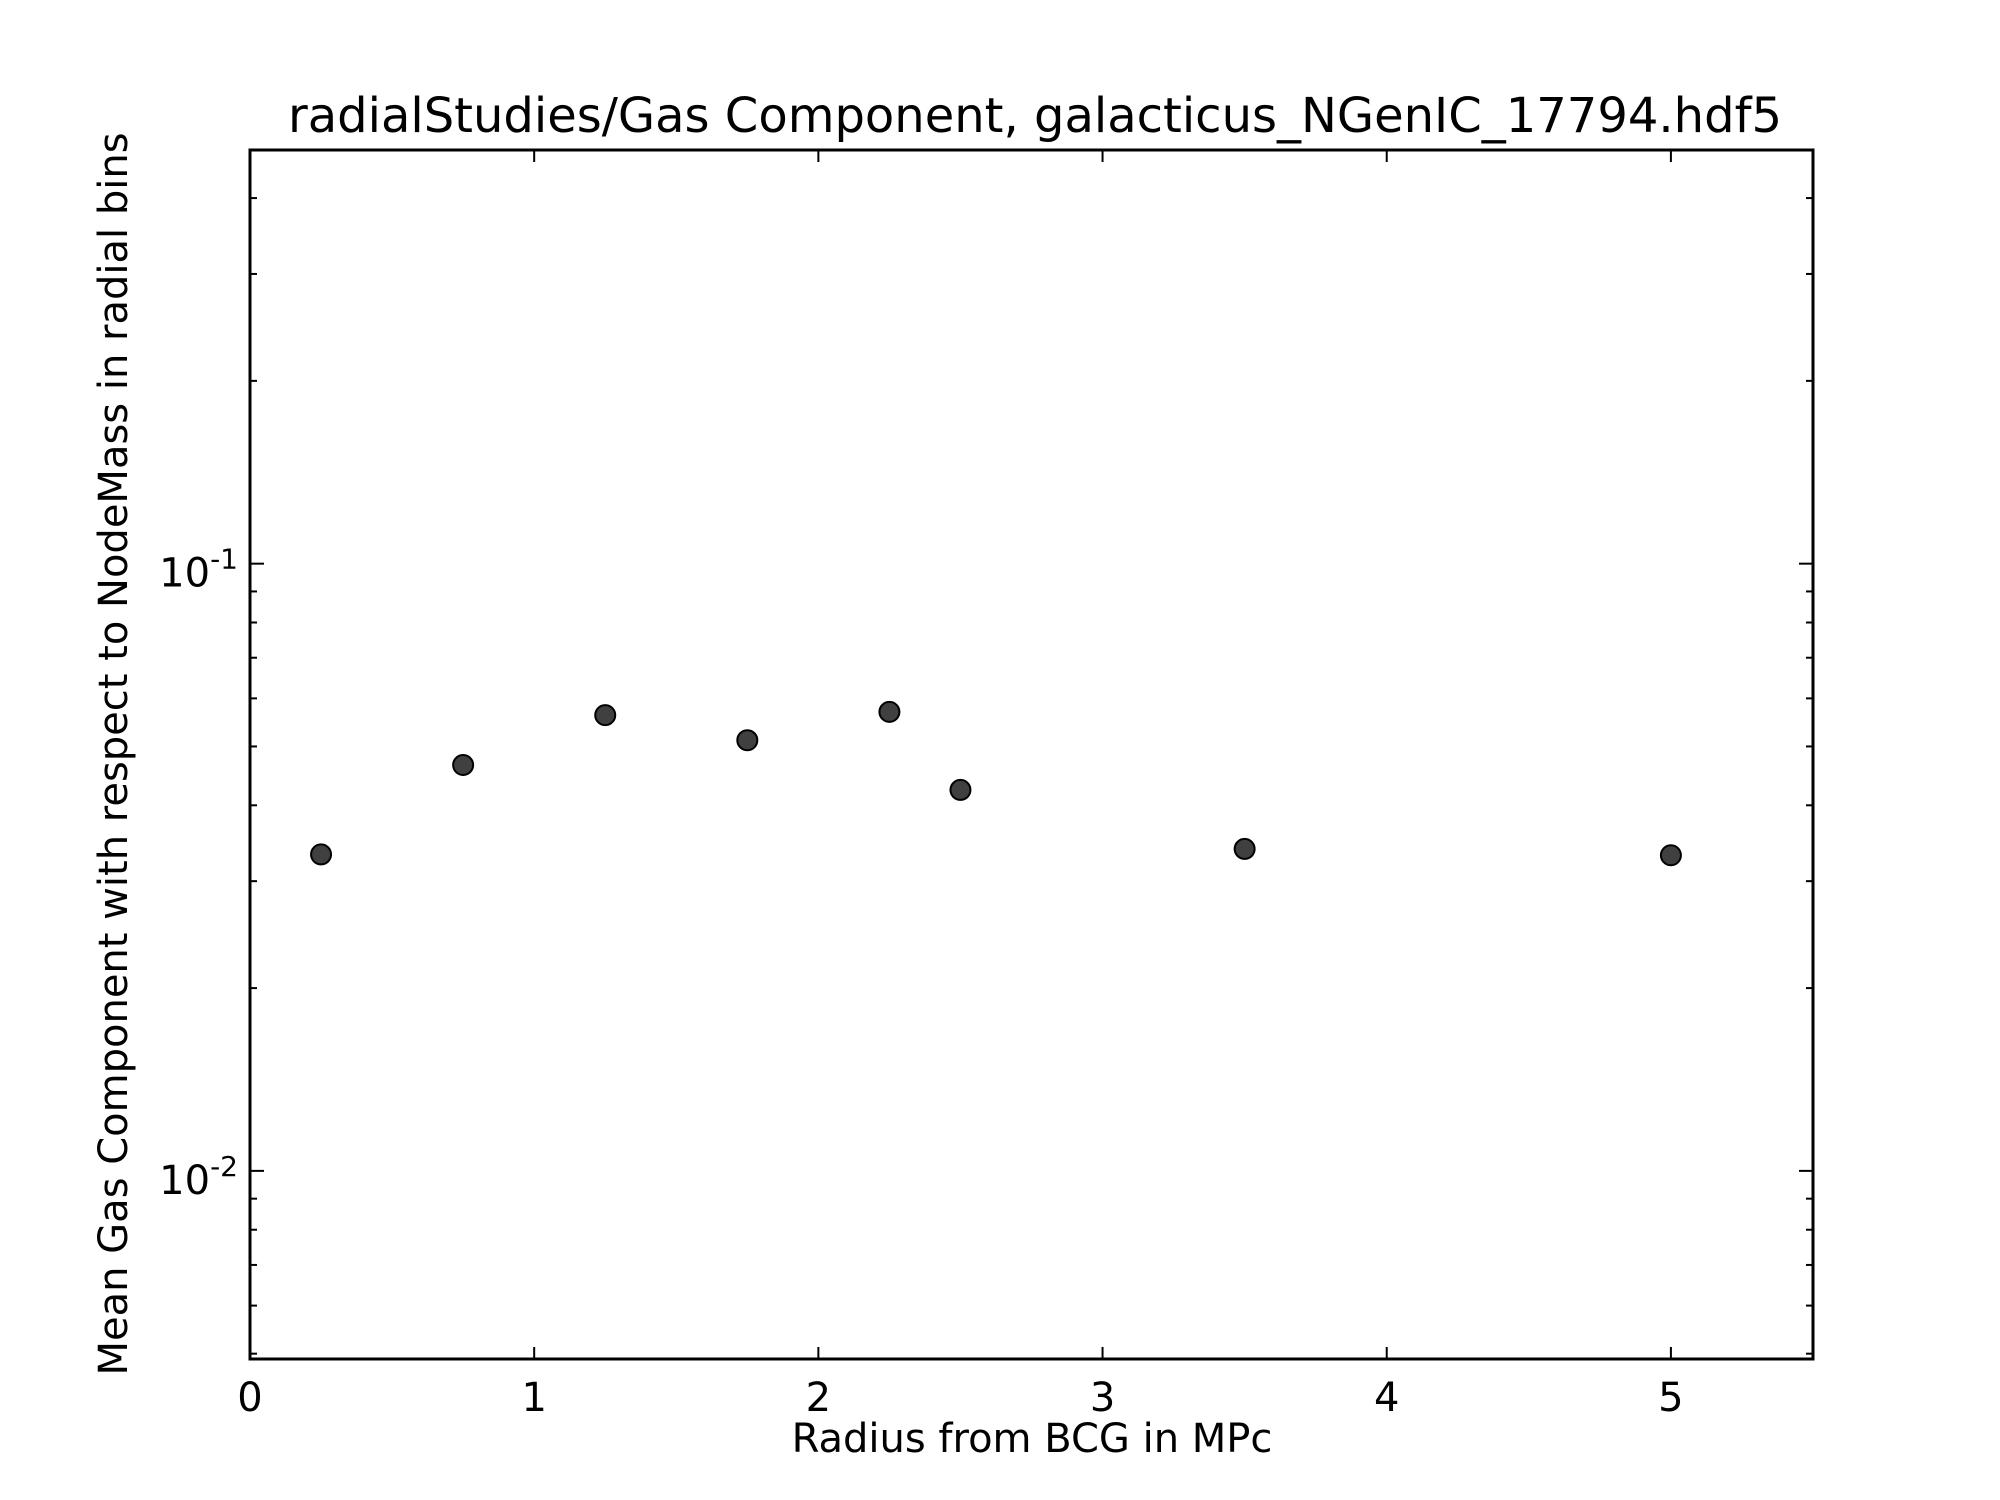  Describe the element at coordinates (1102, 1398) in the screenshot. I see `x-tick-label-3: 3` at that location.